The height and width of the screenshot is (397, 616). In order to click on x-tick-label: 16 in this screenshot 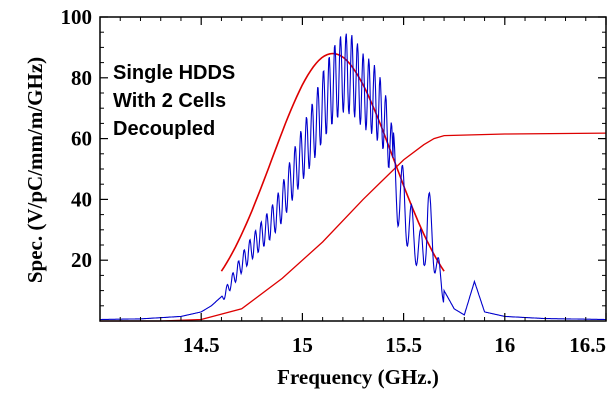, I will do `click(504, 345)`.